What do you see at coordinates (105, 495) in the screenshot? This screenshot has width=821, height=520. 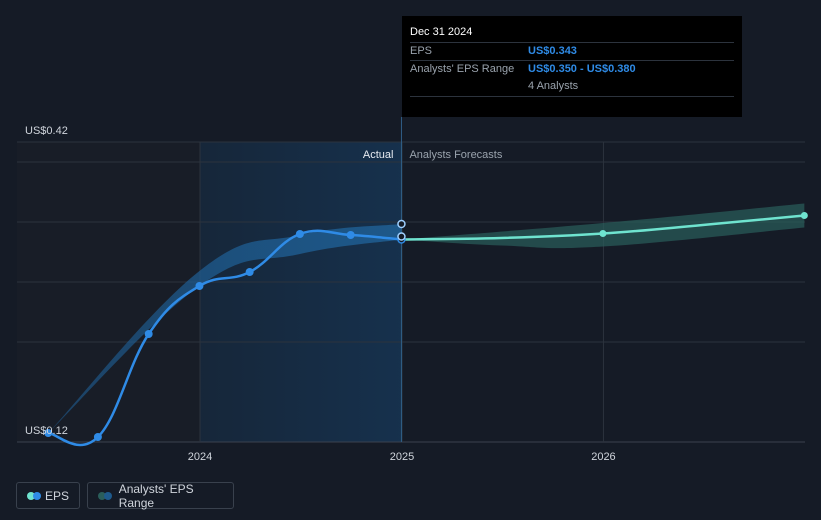 I see `range-legend-icon` at bounding box center [105, 495].